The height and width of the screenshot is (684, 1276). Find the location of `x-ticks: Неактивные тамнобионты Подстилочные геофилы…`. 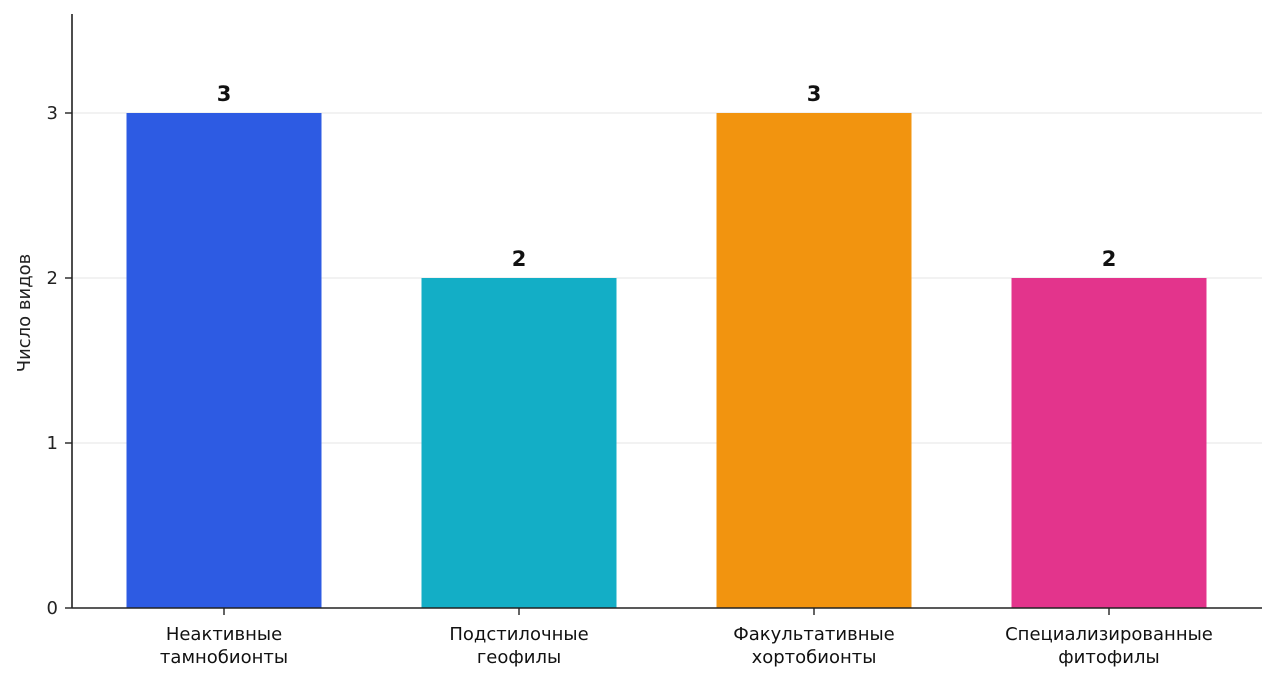

x-ticks: Неактивные тамнобионты Подстилочные геофилы… is located at coordinates (686, 638).